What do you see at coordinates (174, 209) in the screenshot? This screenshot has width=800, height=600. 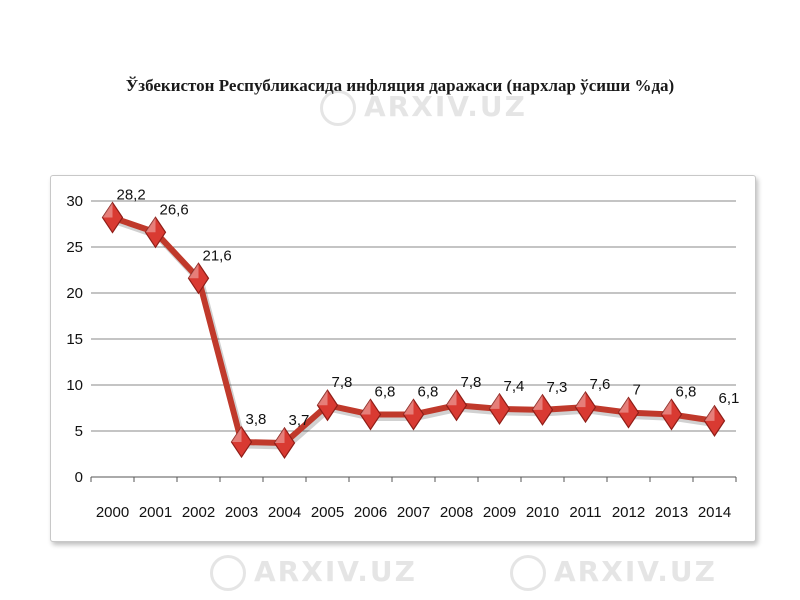 I see `data-label: 26,6` at bounding box center [174, 209].